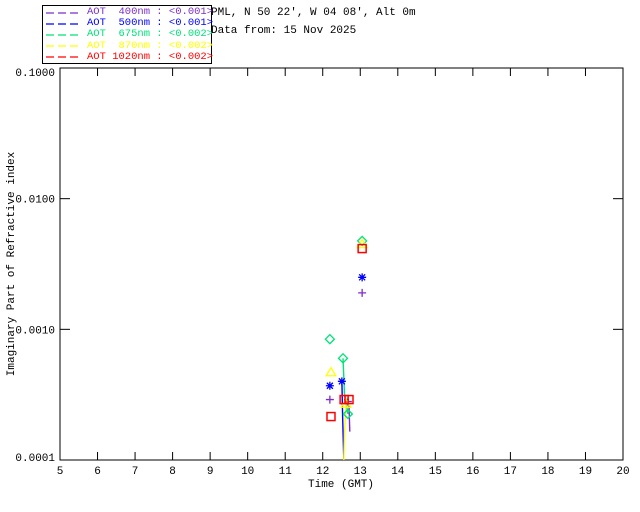 This screenshot has width=640, height=512. Describe the element at coordinates (547, 472) in the screenshot. I see `x-axis-tick-label: 18` at that location.